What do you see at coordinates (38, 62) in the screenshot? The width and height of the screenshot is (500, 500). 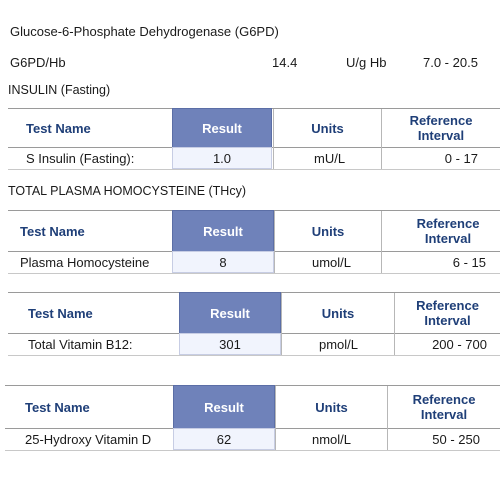 I see `g6pd-test-name: G6PD/Hb` at bounding box center [38, 62].